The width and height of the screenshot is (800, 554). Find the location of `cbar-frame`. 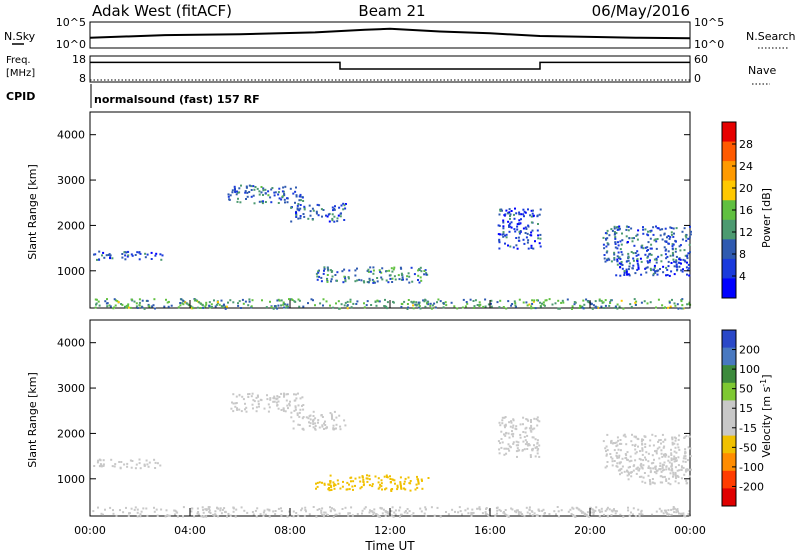

cbar-frame is located at coordinates (729, 418).